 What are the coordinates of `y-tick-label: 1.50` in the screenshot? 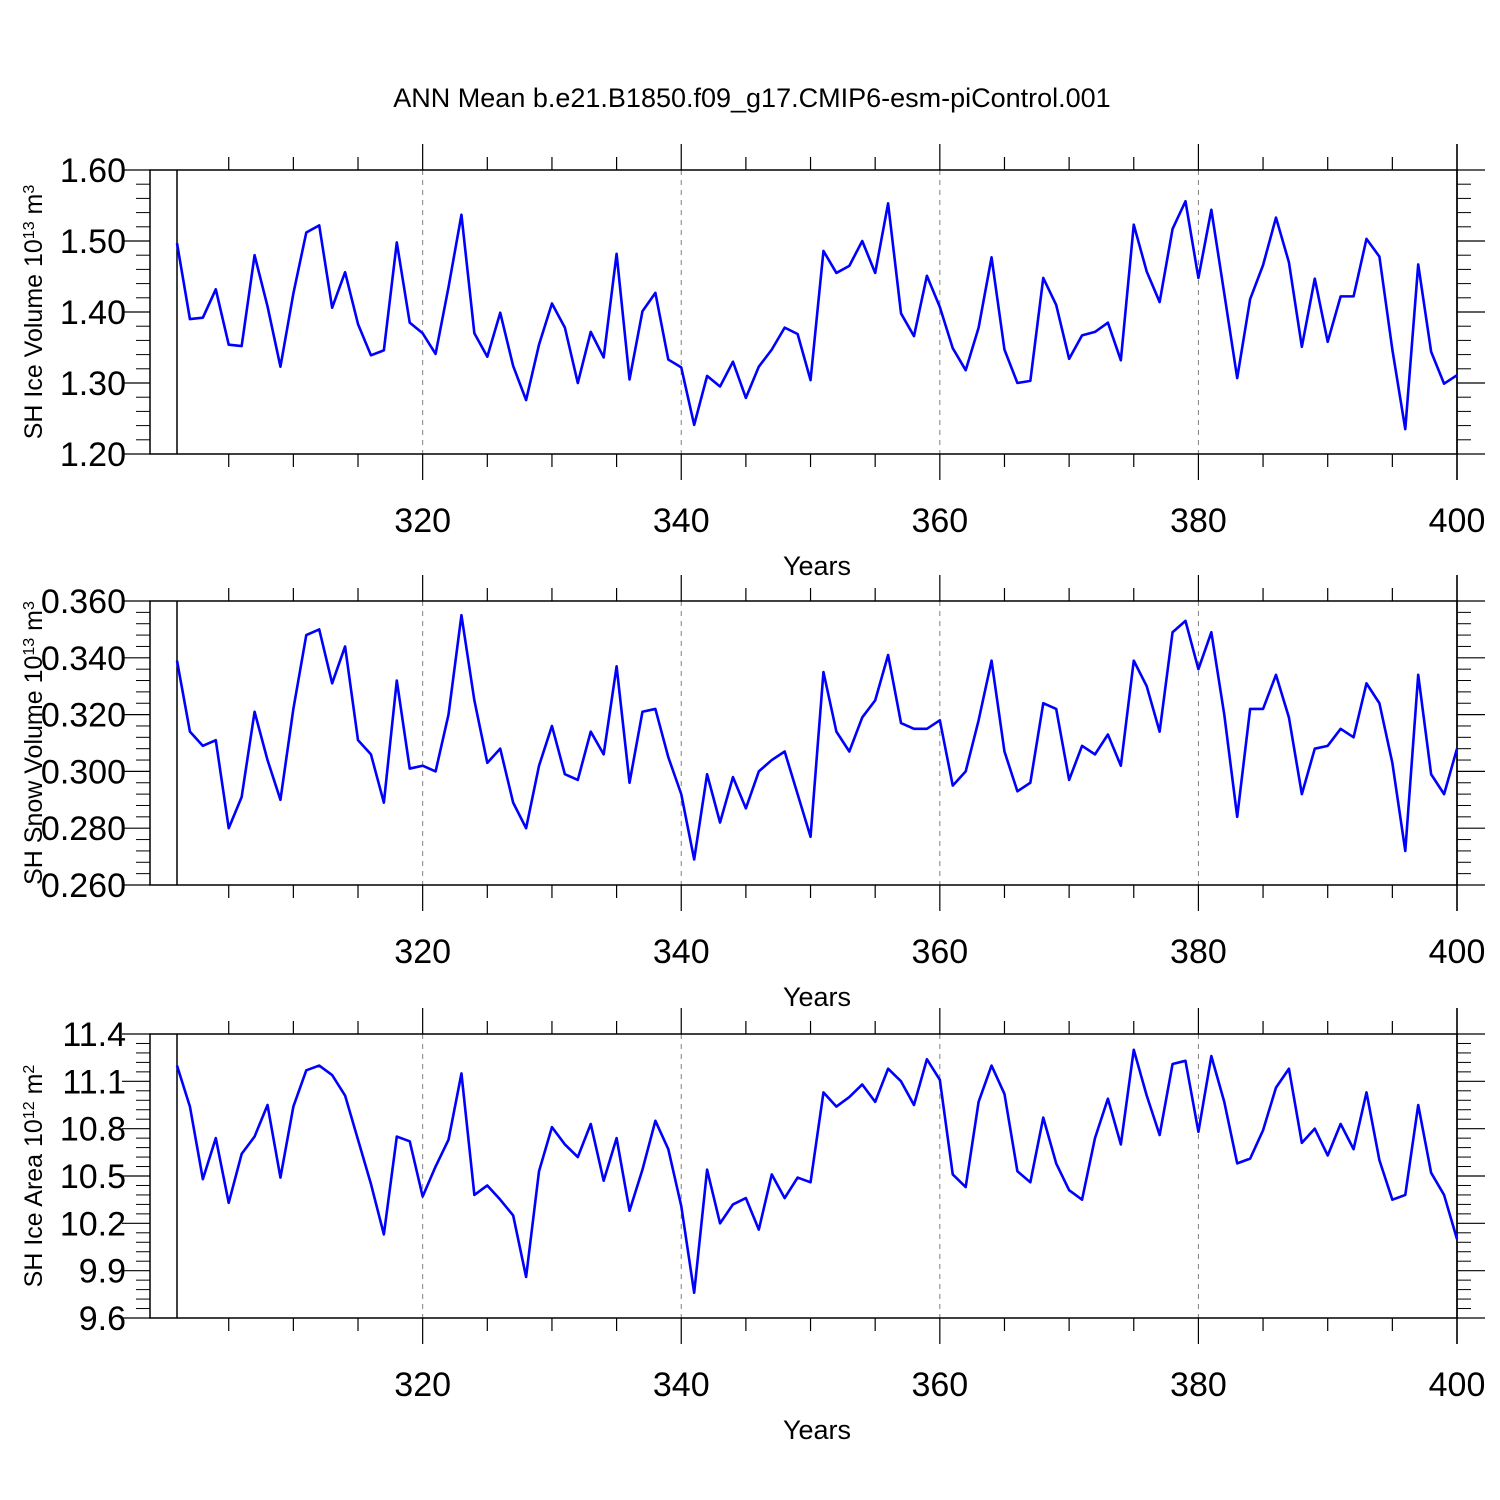 It's located at (93, 242).